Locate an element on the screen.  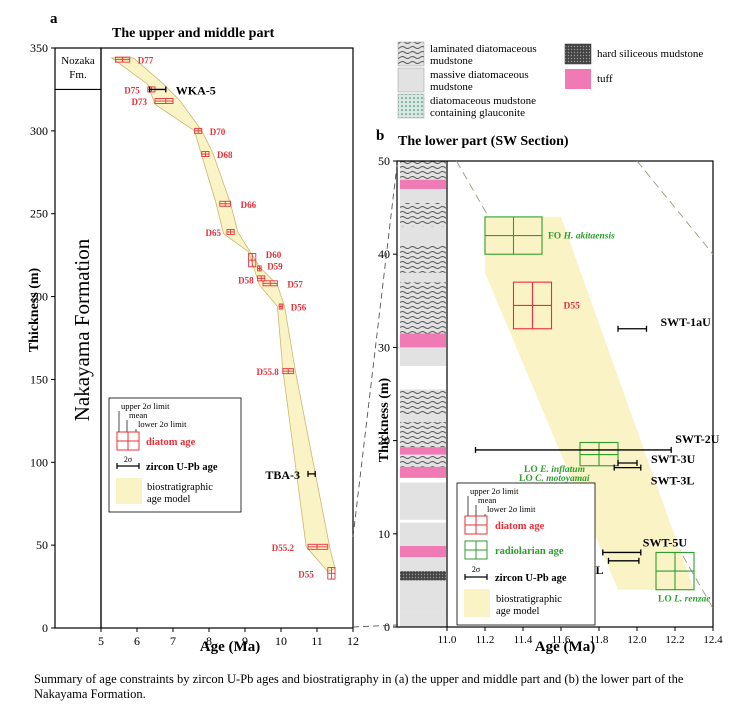
diatom-D66: D66 is located at coordinates (238, 205).